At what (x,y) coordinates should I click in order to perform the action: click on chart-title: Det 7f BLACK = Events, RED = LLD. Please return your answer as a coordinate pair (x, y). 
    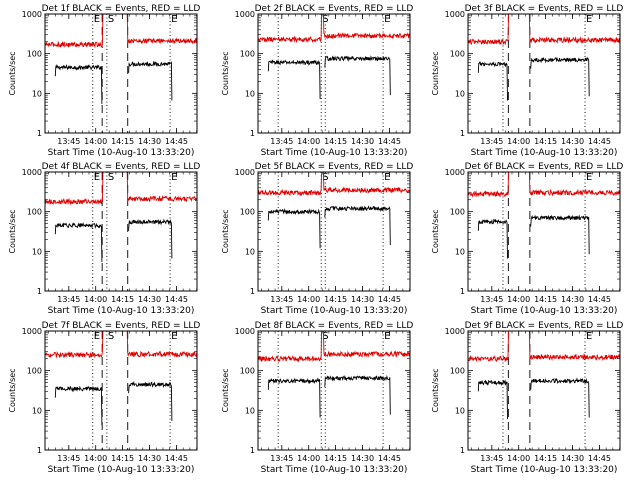
    Looking at the image, I should click on (121, 326).